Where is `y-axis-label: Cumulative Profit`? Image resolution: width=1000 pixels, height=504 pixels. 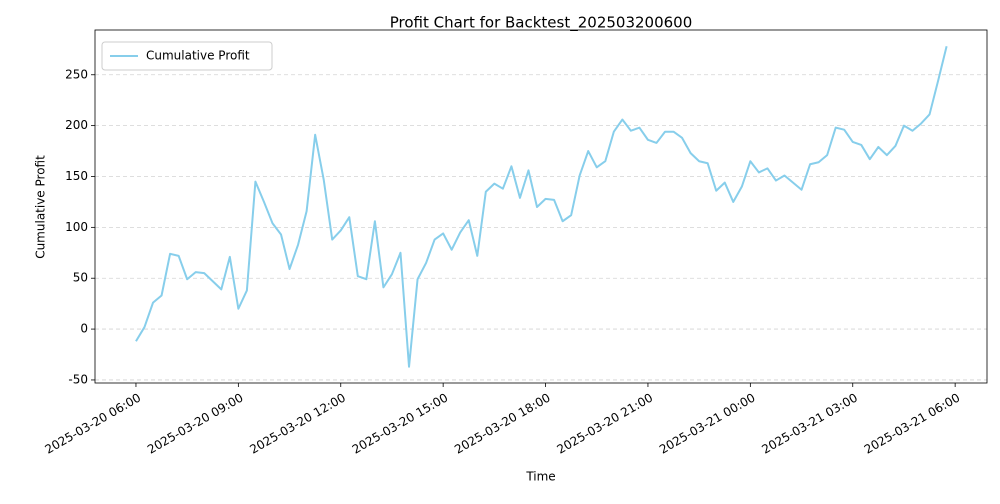 y-axis-label: Cumulative Profit is located at coordinates (41, 207).